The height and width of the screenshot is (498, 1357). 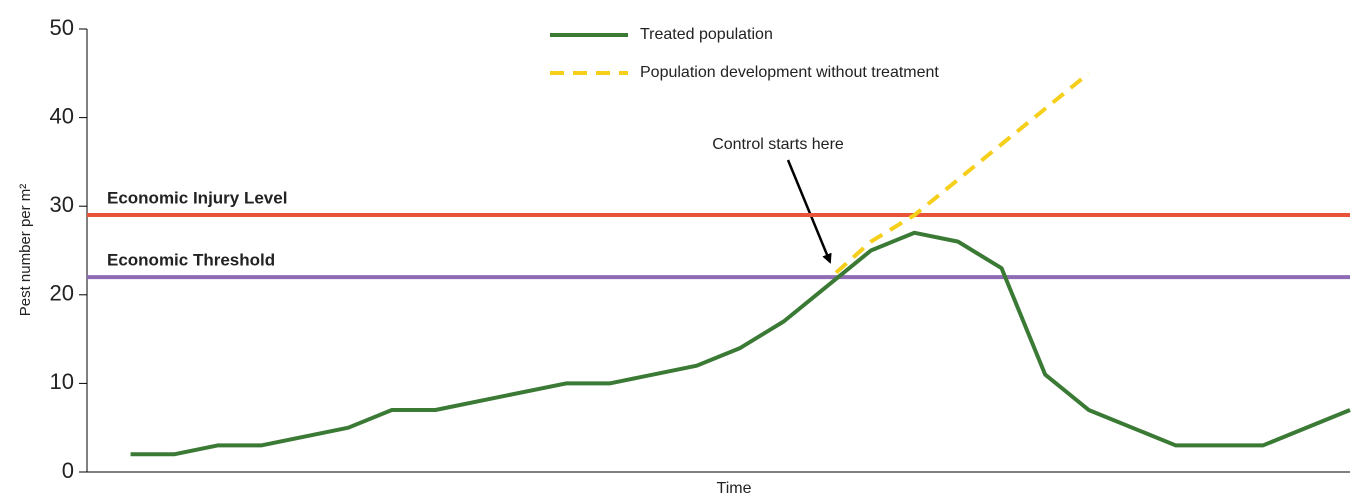 I want to click on y-tick-label: 10, so click(x=62, y=381).